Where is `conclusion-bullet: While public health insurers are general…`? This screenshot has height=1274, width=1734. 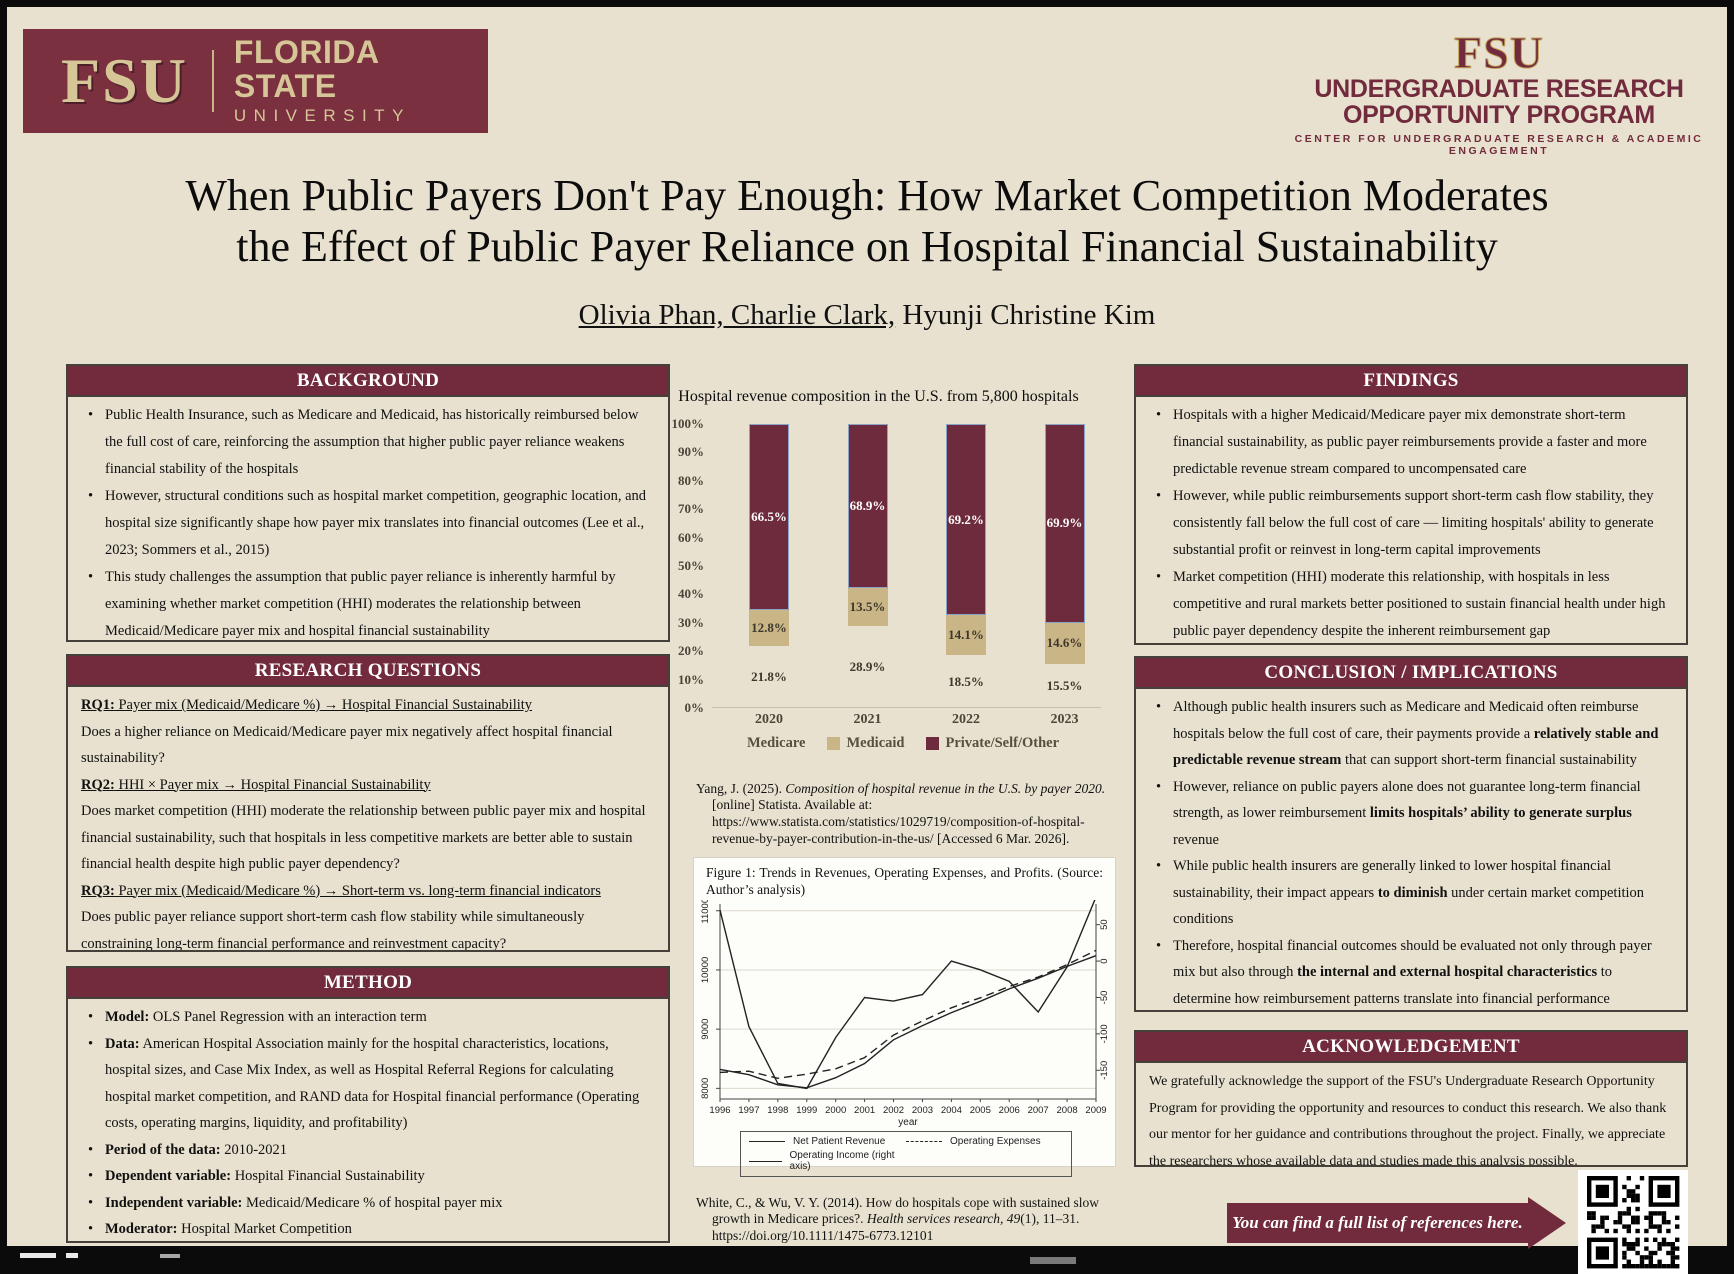
conclusion-bullet: While public health insurers are general… is located at coordinates (1411, 893).